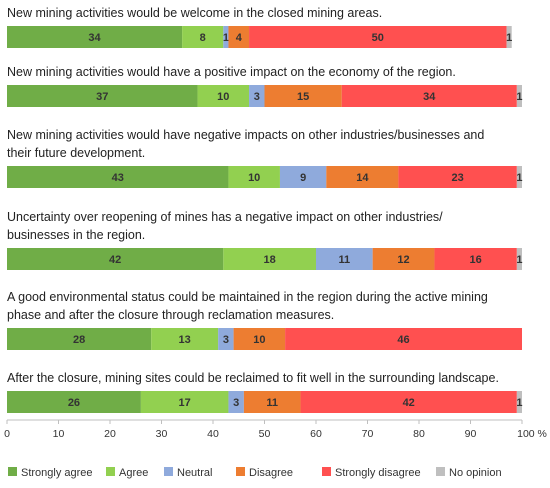 Image resolution: width=550 pixels, height=488 pixels. I want to click on data-label: 26, so click(74, 403).